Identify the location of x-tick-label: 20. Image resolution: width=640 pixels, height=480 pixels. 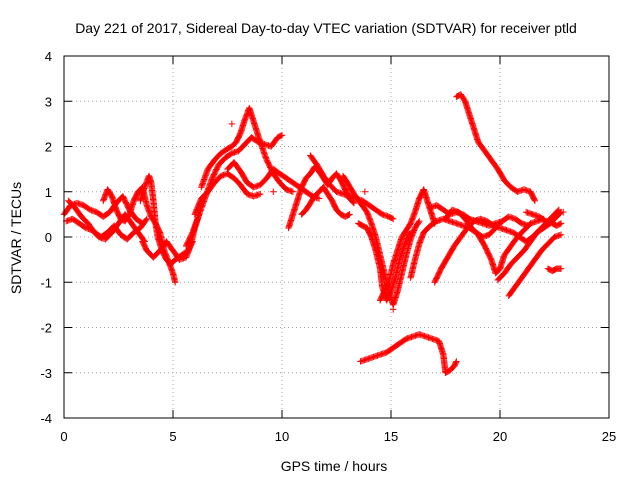
(500, 436).